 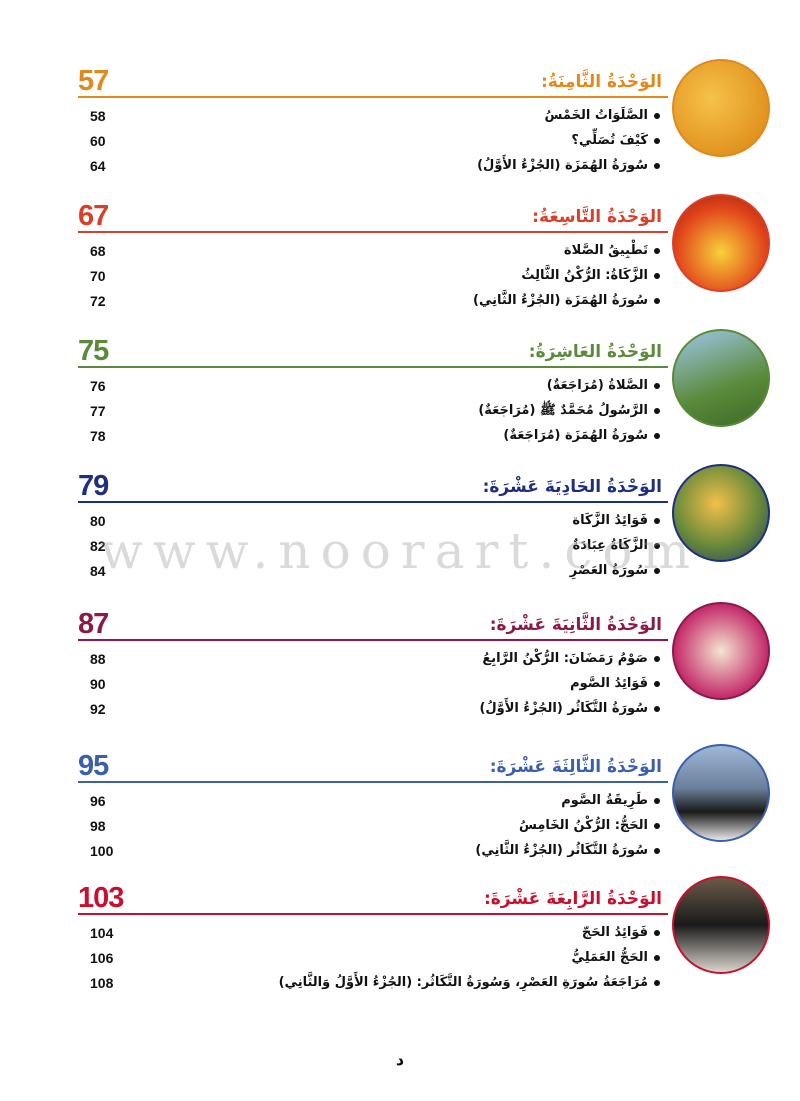 What do you see at coordinates (569, 709) in the screenshot?
I see `entry-title-wrap: سُورَةُ التَّكَاثُر (الجُزْءُ الأَوَّلُ)` at bounding box center [569, 709].